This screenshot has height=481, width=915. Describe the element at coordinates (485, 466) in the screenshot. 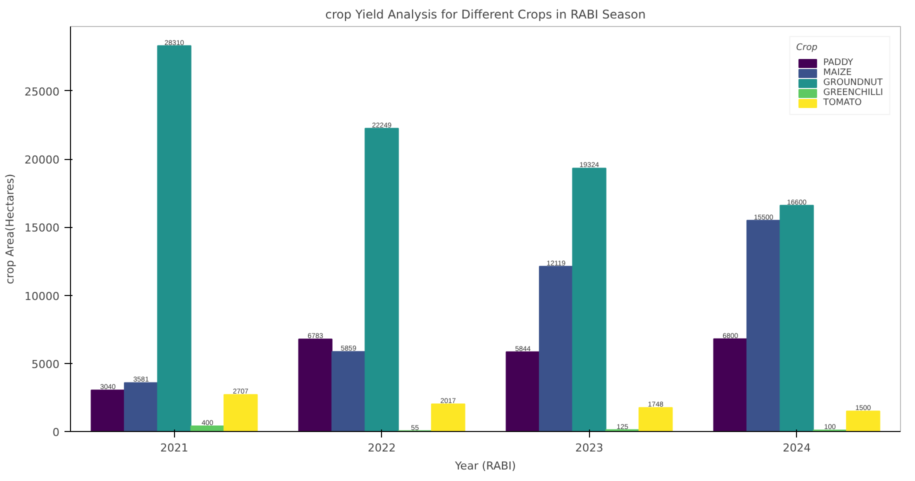

I see `x-axis-title: Year (RABI)` at that location.